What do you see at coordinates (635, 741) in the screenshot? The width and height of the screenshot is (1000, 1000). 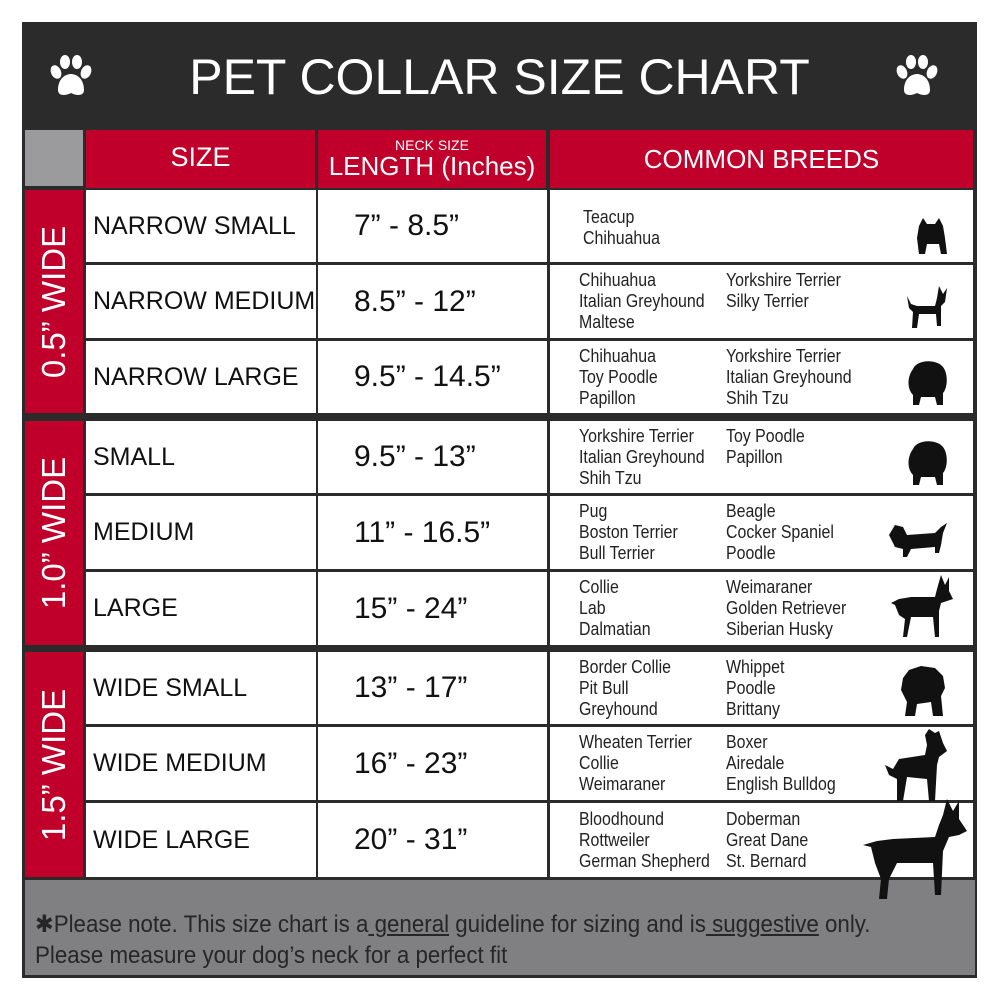 I see `breed-name: Wheaten Terrier` at bounding box center [635, 741].